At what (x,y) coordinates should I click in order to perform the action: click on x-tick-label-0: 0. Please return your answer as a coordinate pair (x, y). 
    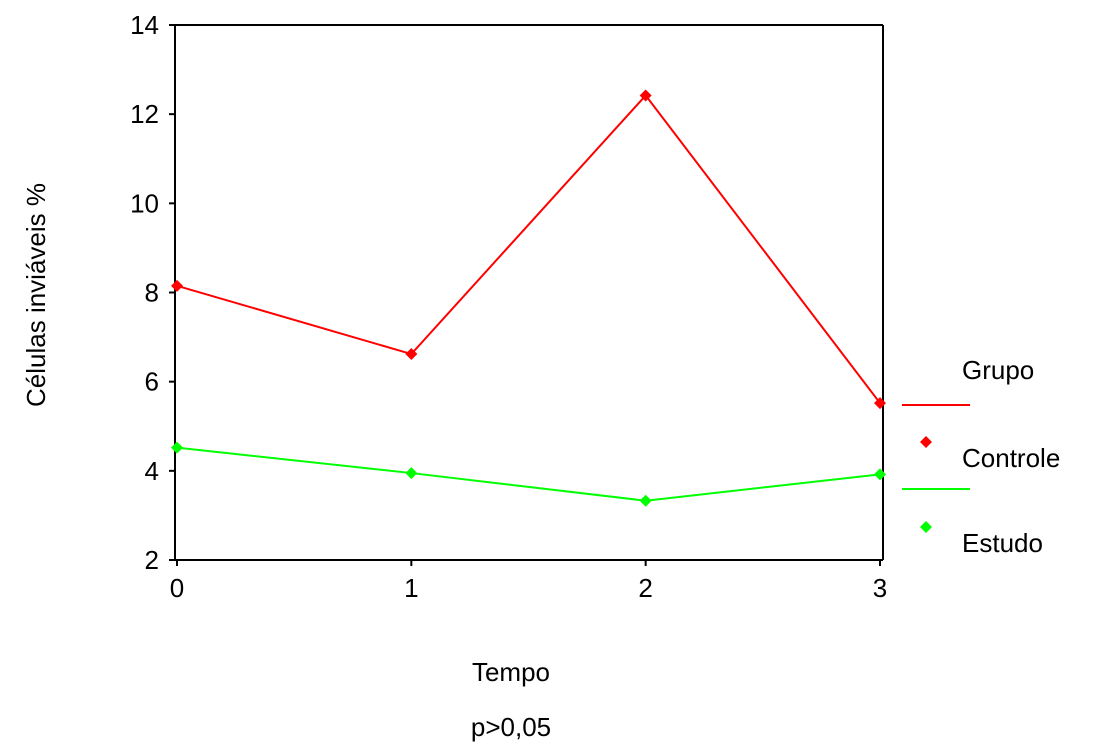
    Looking at the image, I should click on (177, 588).